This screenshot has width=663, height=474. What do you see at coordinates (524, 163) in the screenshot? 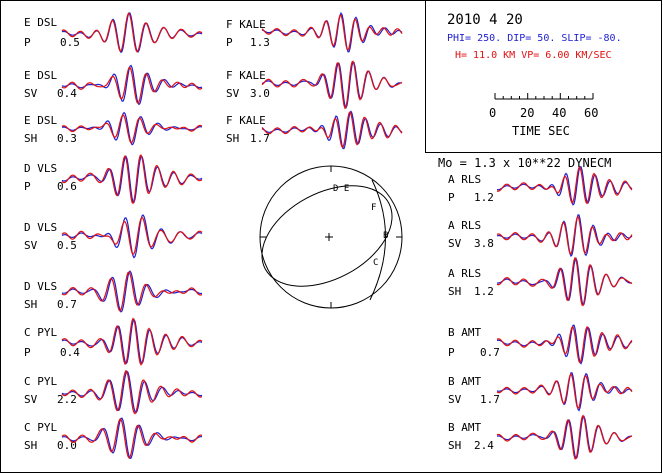
I see `seismic-moment: Mo = 1.3 x 10**22 DYNECM` at bounding box center [524, 163].